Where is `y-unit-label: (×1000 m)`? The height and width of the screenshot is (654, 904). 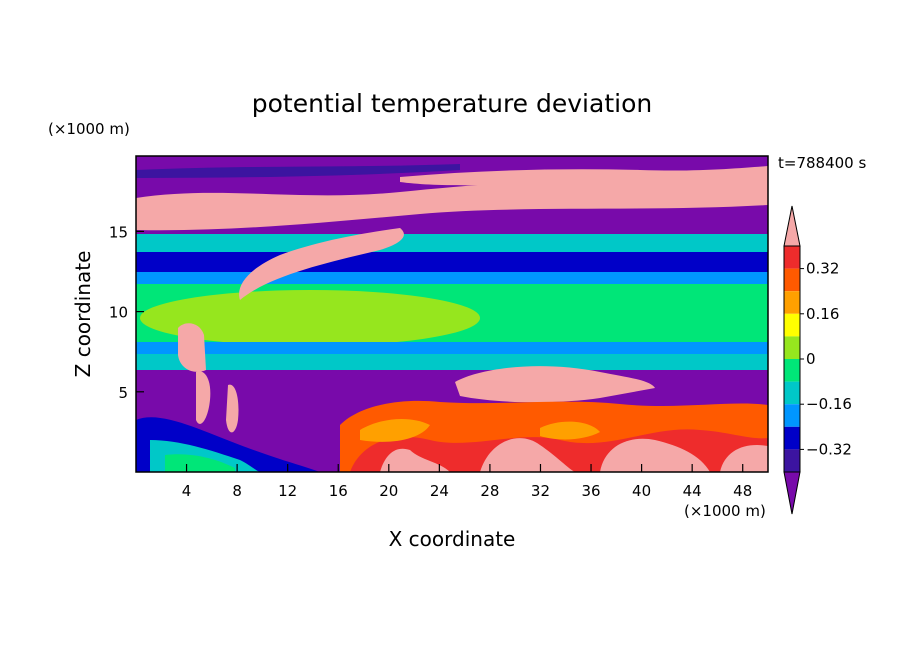 y-unit-label: (×1000 m) is located at coordinates (89, 129).